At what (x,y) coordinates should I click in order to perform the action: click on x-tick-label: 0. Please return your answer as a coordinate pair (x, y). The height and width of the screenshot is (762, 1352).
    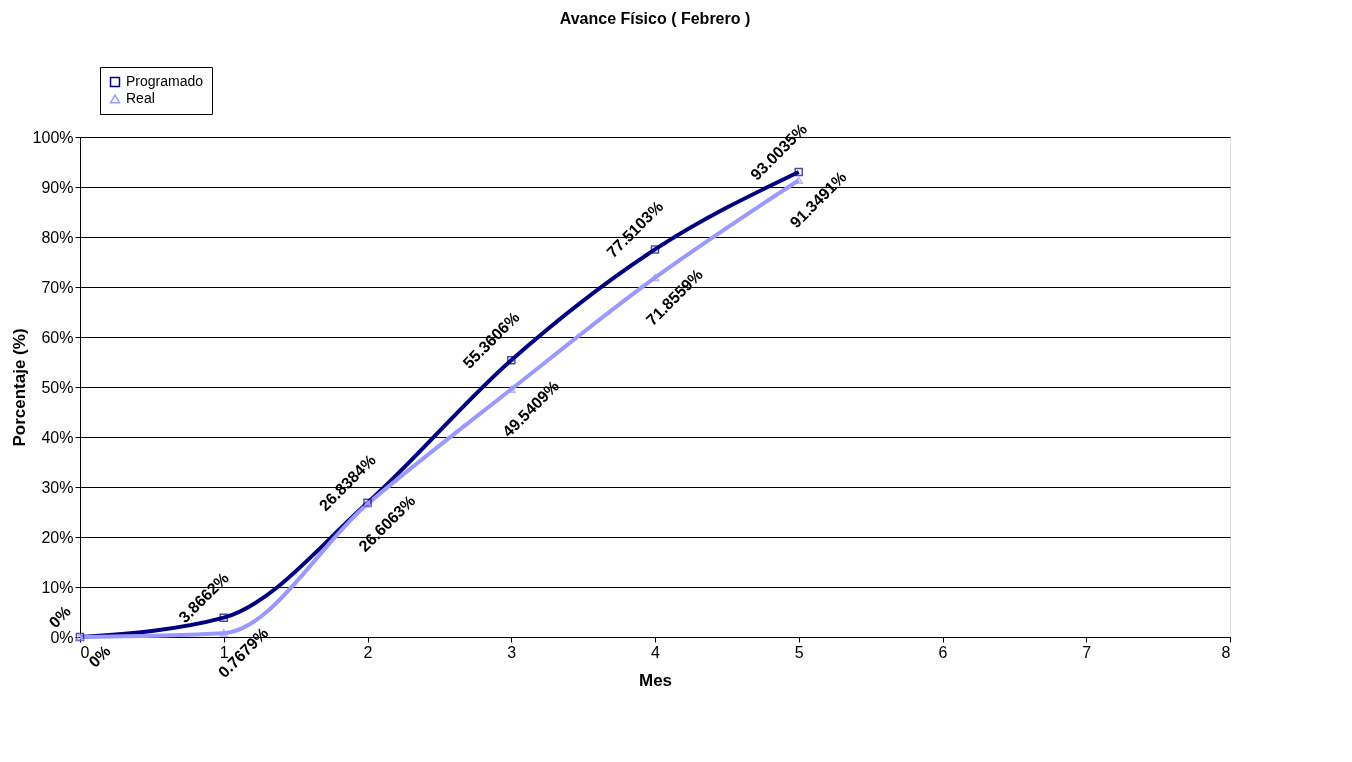
    Looking at the image, I should click on (85, 652).